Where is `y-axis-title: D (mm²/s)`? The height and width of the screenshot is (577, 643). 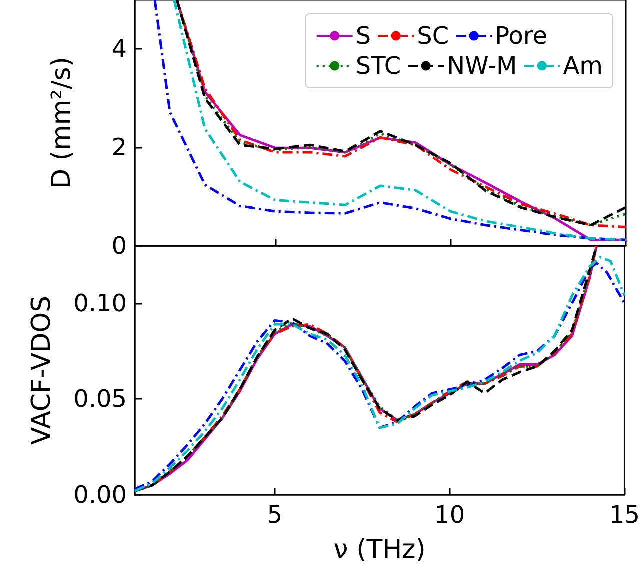
y-axis-title: D (mm²/s) is located at coordinates (62, 123).